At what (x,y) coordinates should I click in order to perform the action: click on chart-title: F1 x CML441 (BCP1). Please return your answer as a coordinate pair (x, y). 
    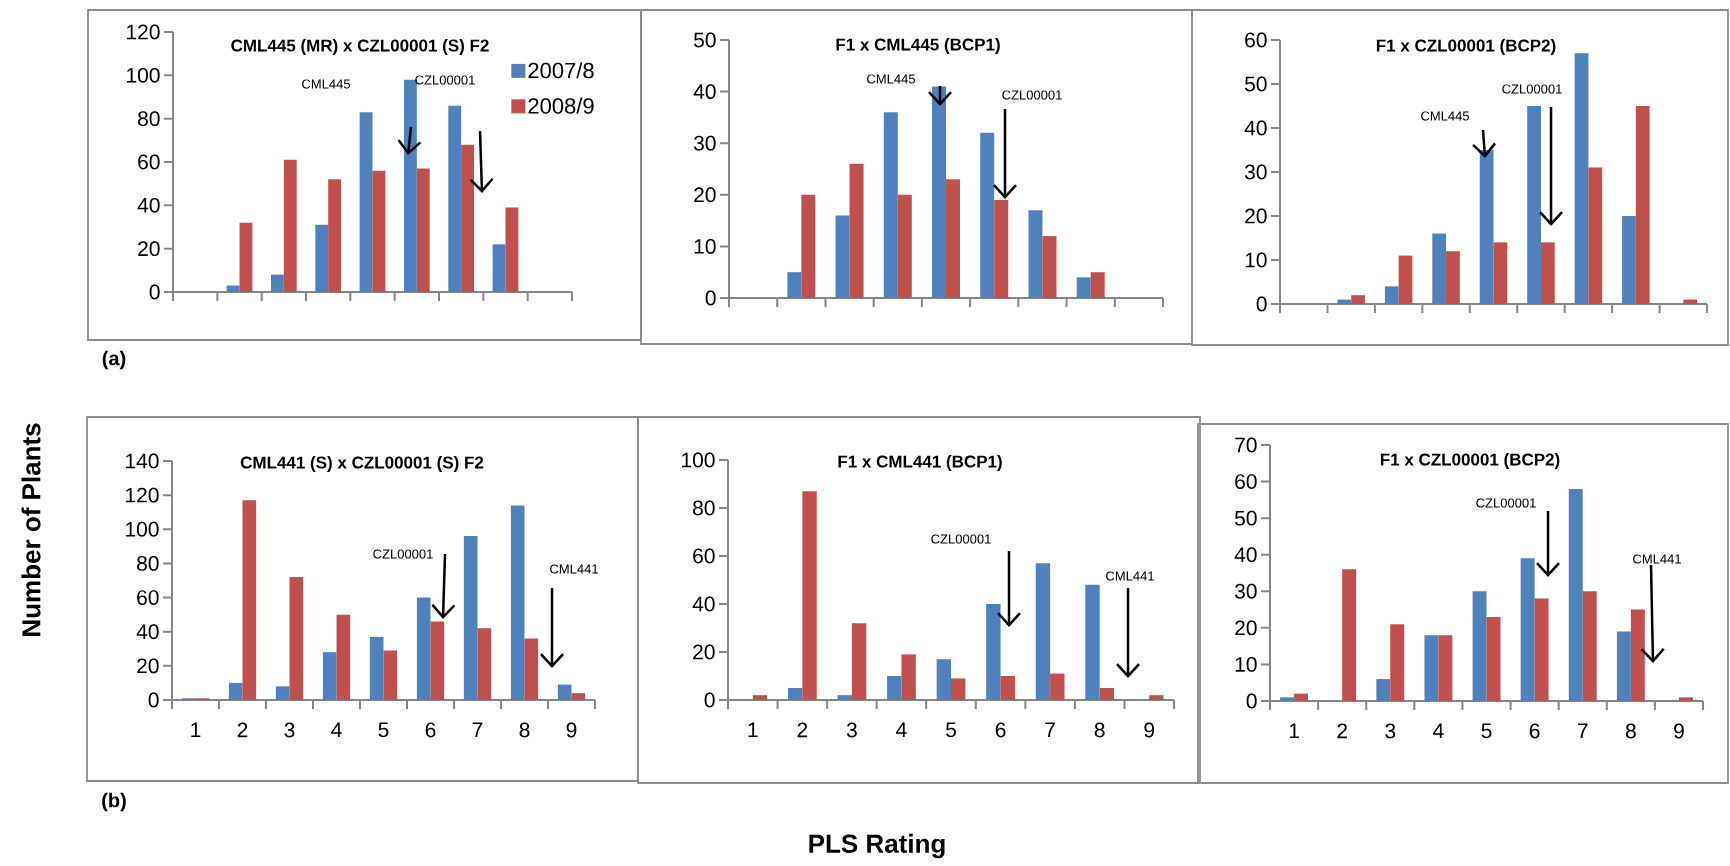
    Looking at the image, I should click on (920, 463).